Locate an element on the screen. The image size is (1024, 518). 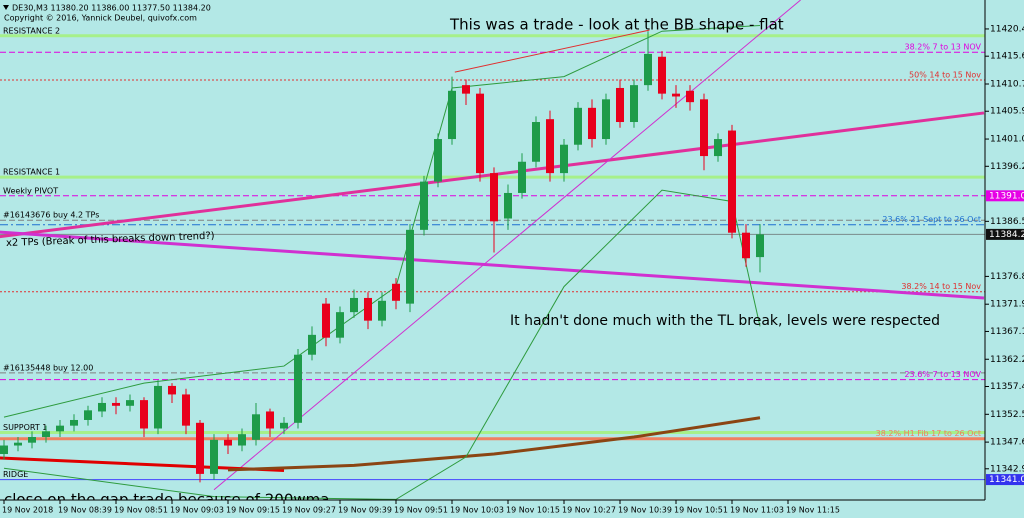
level-label: Weekly PIVOT is located at coordinates (30, 190).